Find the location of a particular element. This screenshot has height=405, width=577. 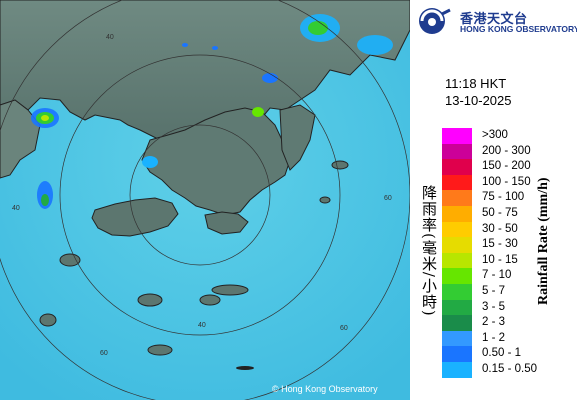

legend-label: 100 - 150 is located at coordinates (506, 181).